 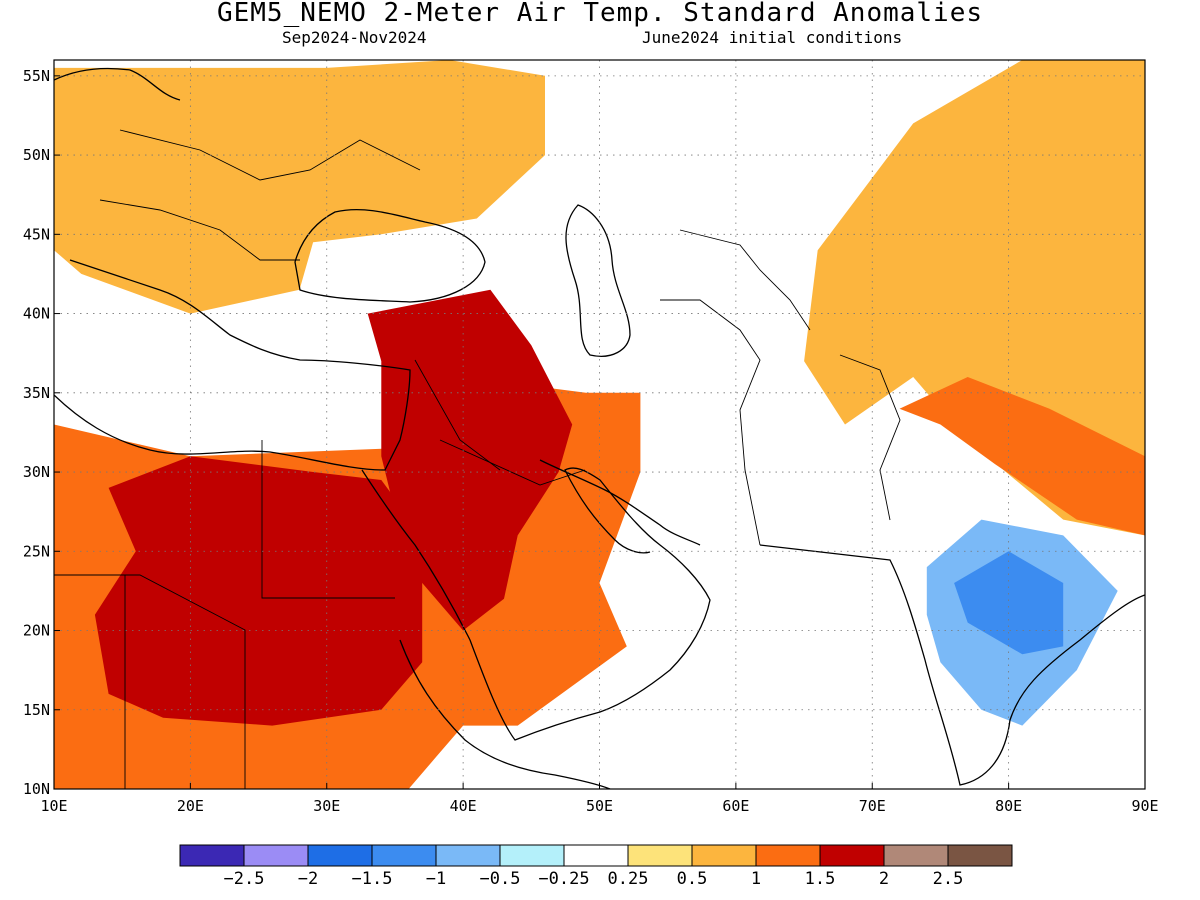 I want to click on x-tick-label: 70E, so click(x=872, y=806).